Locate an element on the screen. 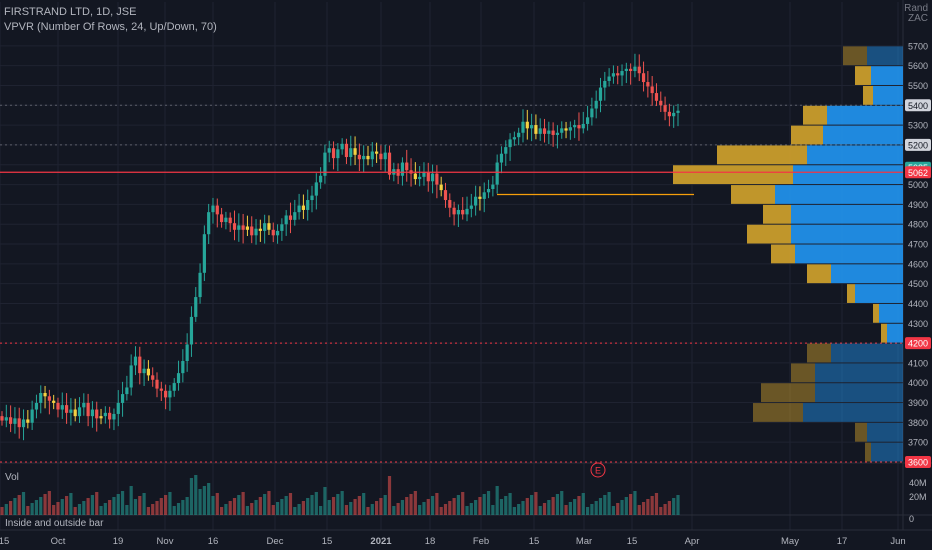 The height and width of the screenshot is (550, 932). symbol-title: FIRSTRAND LTD, 1D, JSE is located at coordinates (70, 12).